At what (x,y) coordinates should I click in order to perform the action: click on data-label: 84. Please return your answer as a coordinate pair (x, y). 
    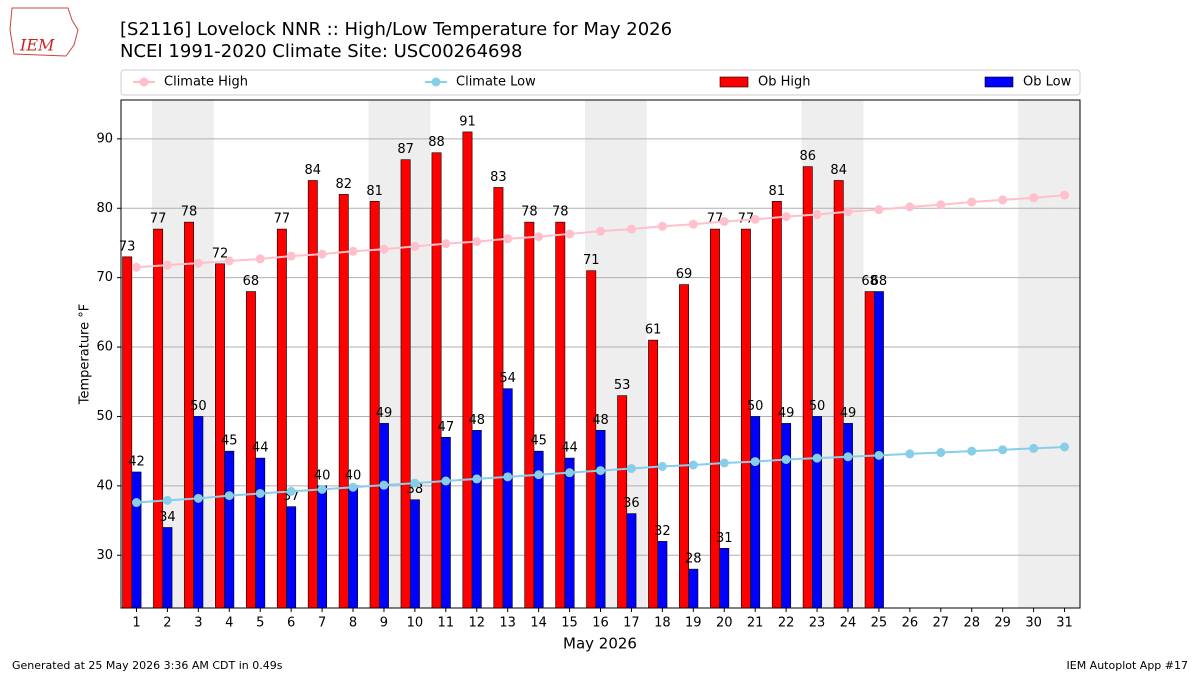
    Looking at the image, I should click on (313, 170).